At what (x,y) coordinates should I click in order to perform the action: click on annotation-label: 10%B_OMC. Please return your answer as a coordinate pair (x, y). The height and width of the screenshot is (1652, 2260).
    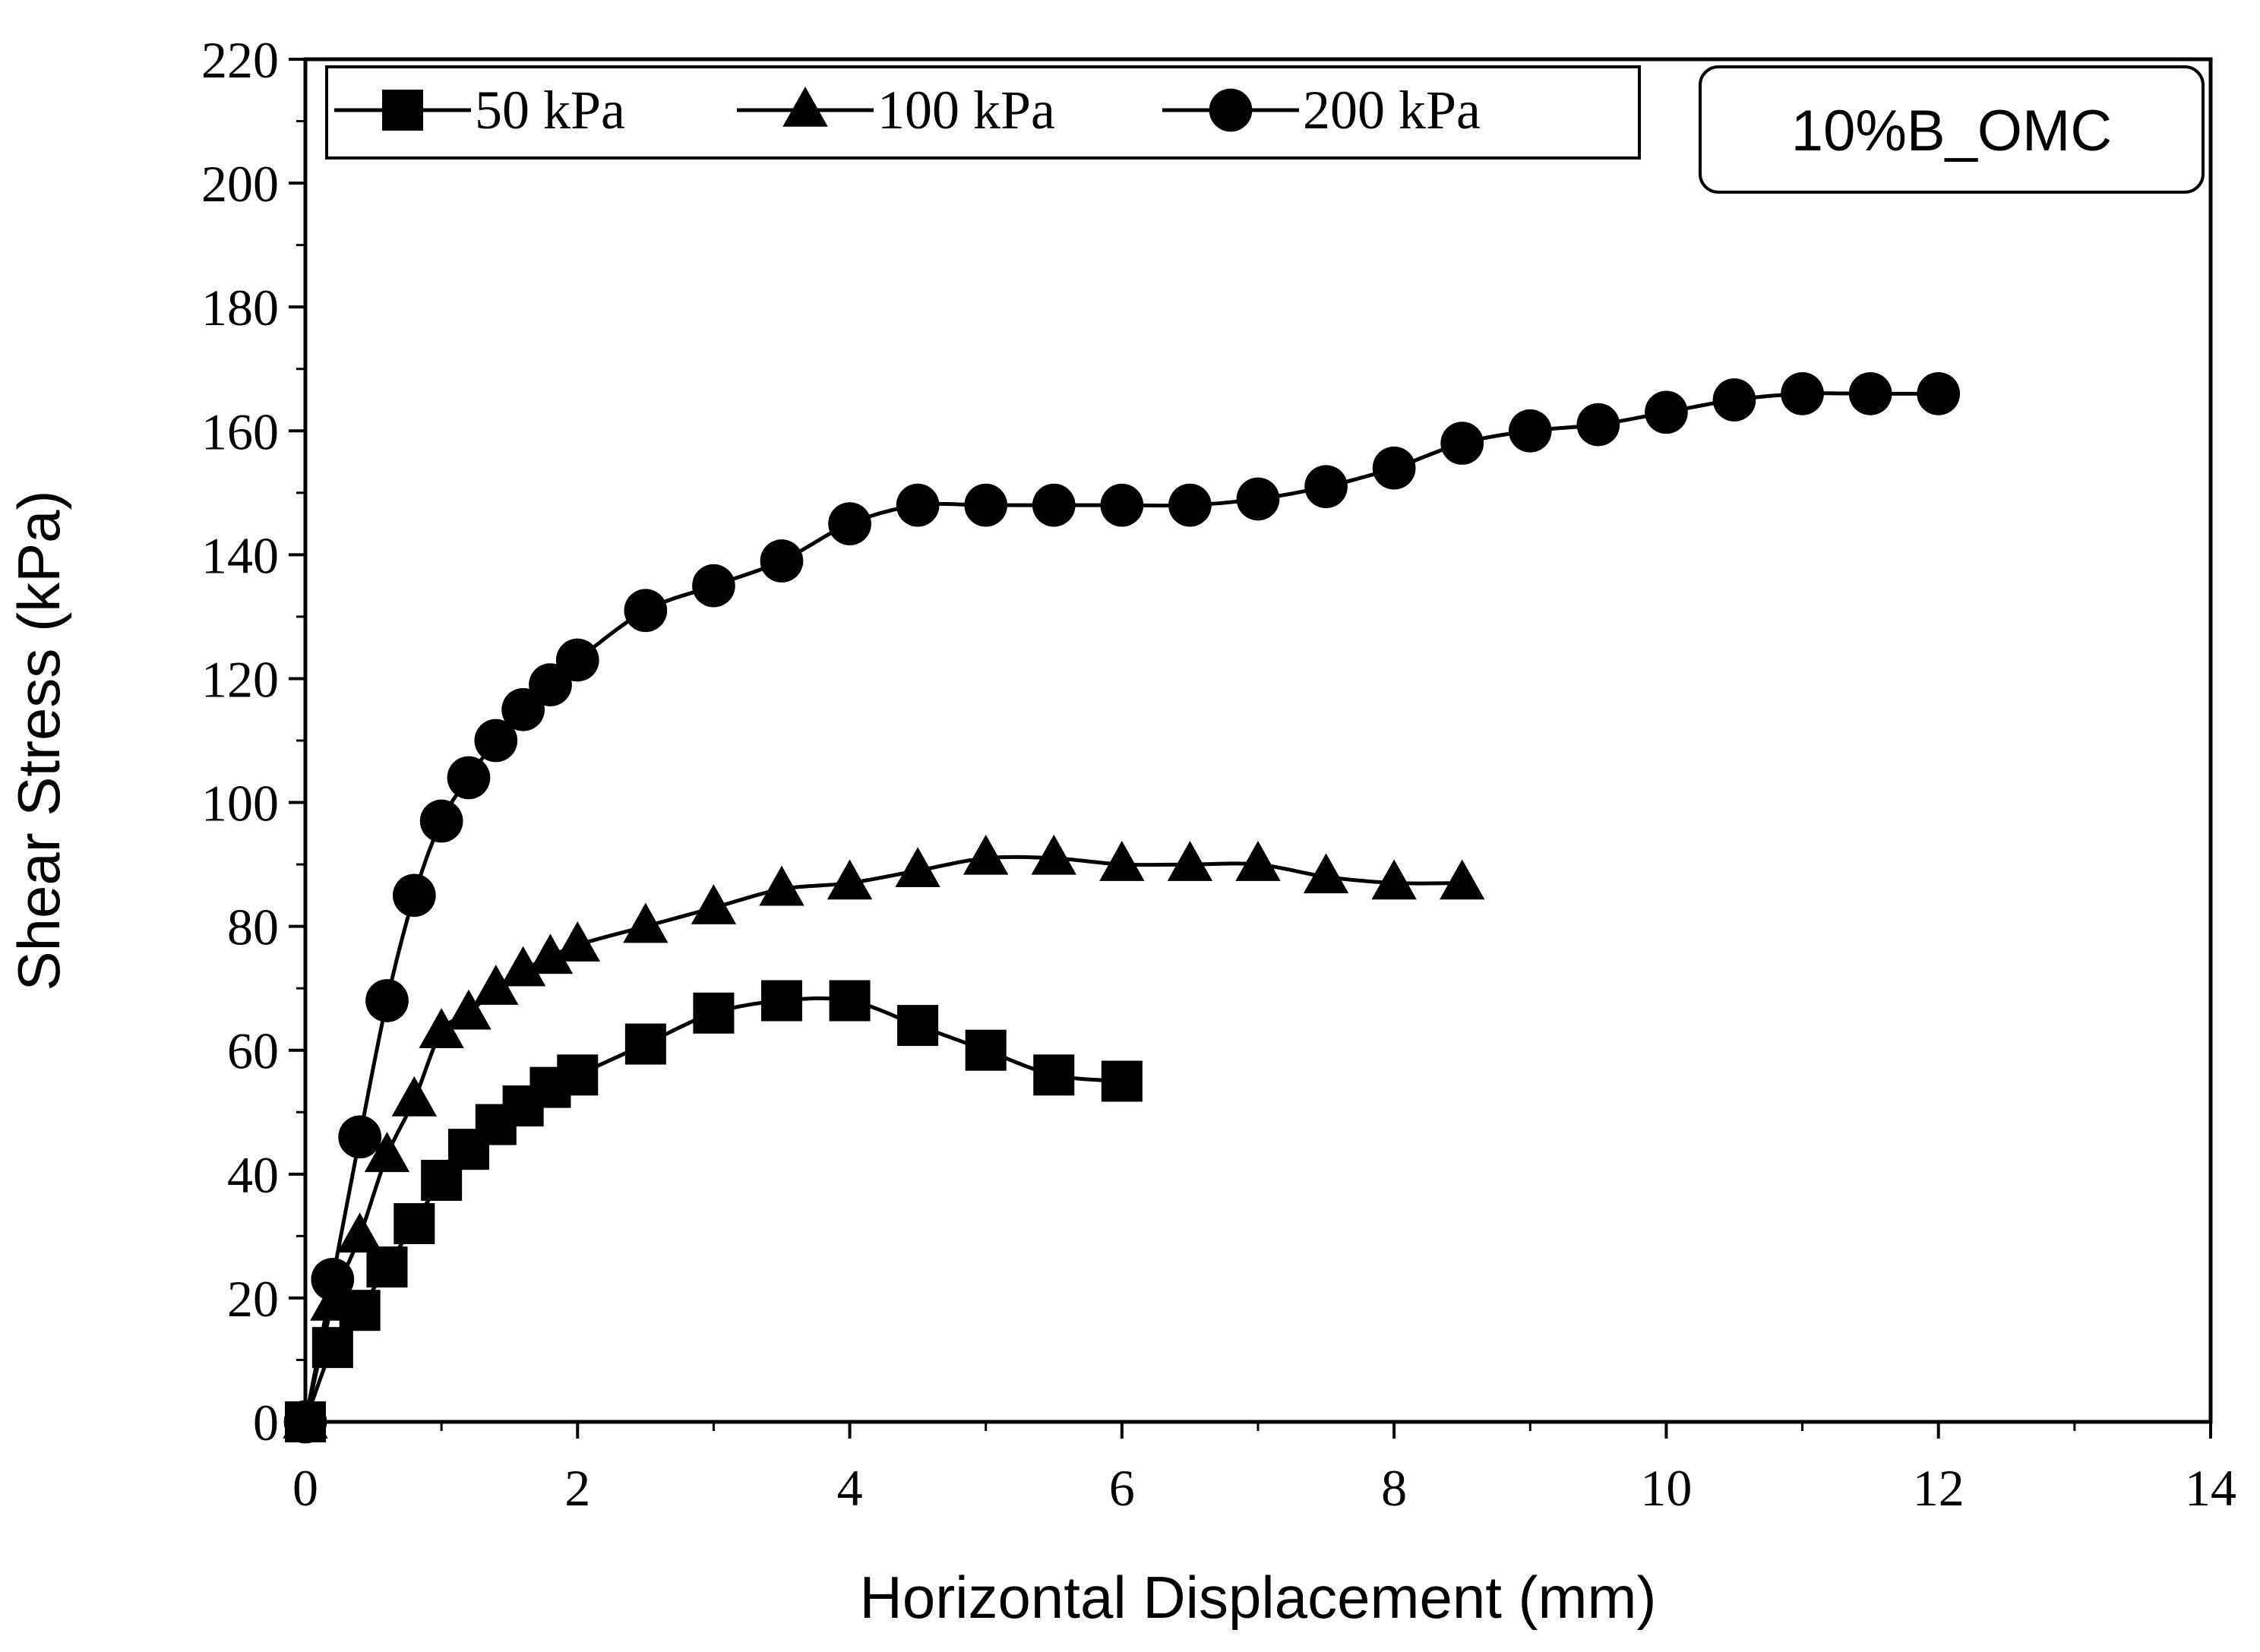
    Looking at the image, I should click on (1951, 131).